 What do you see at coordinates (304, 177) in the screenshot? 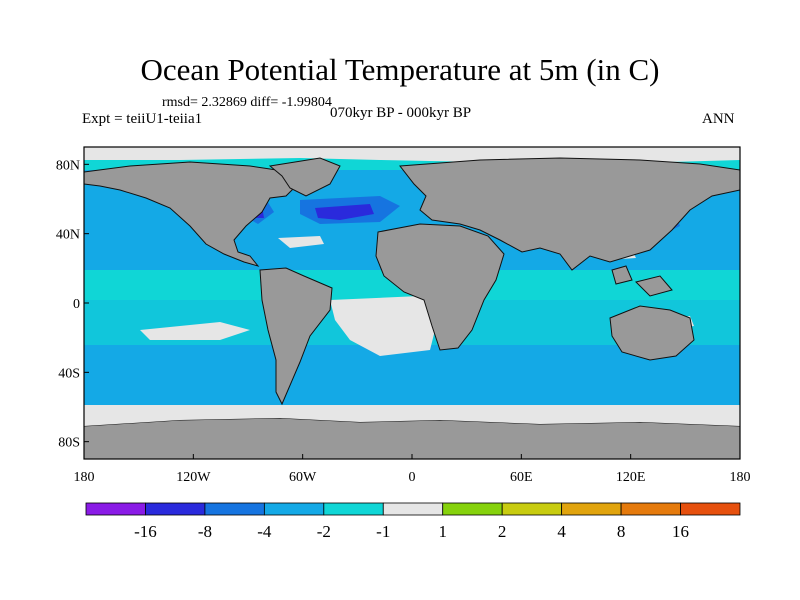
I see `greenland` at bounding box center [304, 177].